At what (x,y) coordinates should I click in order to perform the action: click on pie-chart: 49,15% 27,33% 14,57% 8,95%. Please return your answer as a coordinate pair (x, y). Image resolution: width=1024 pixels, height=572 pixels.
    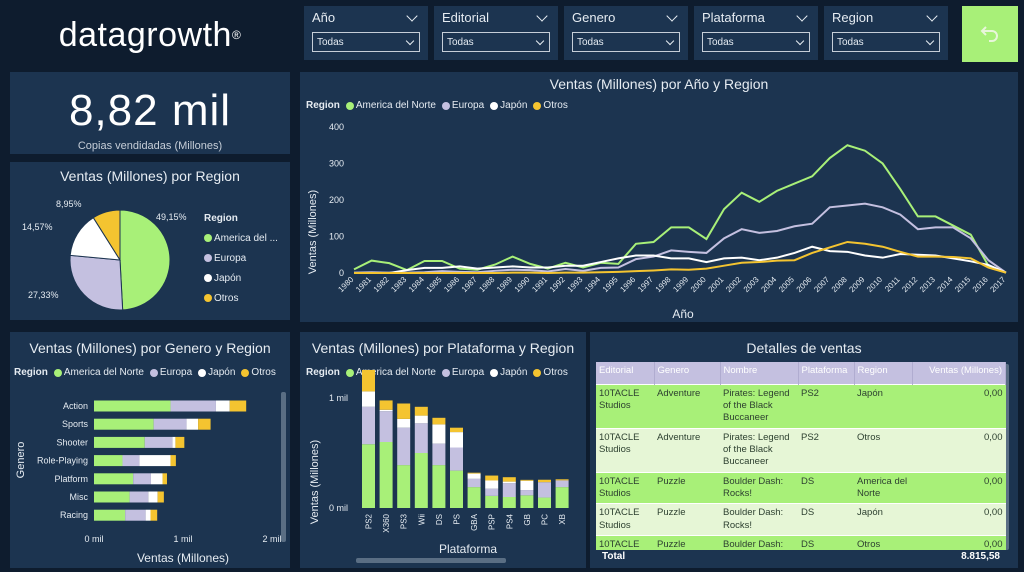
    Looking at the image, I should click on (150, 241).